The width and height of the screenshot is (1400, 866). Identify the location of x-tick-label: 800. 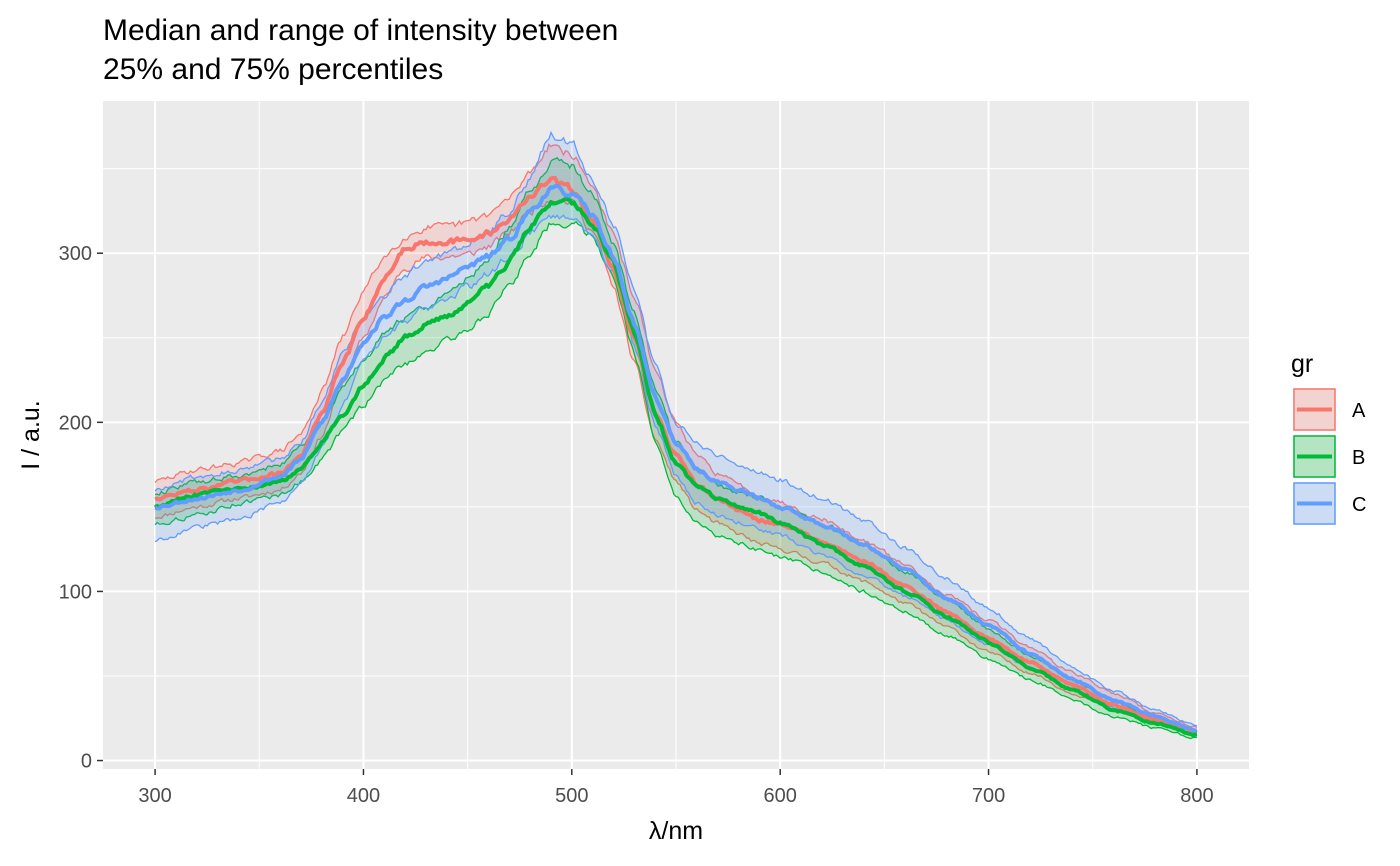
(1196, 796).